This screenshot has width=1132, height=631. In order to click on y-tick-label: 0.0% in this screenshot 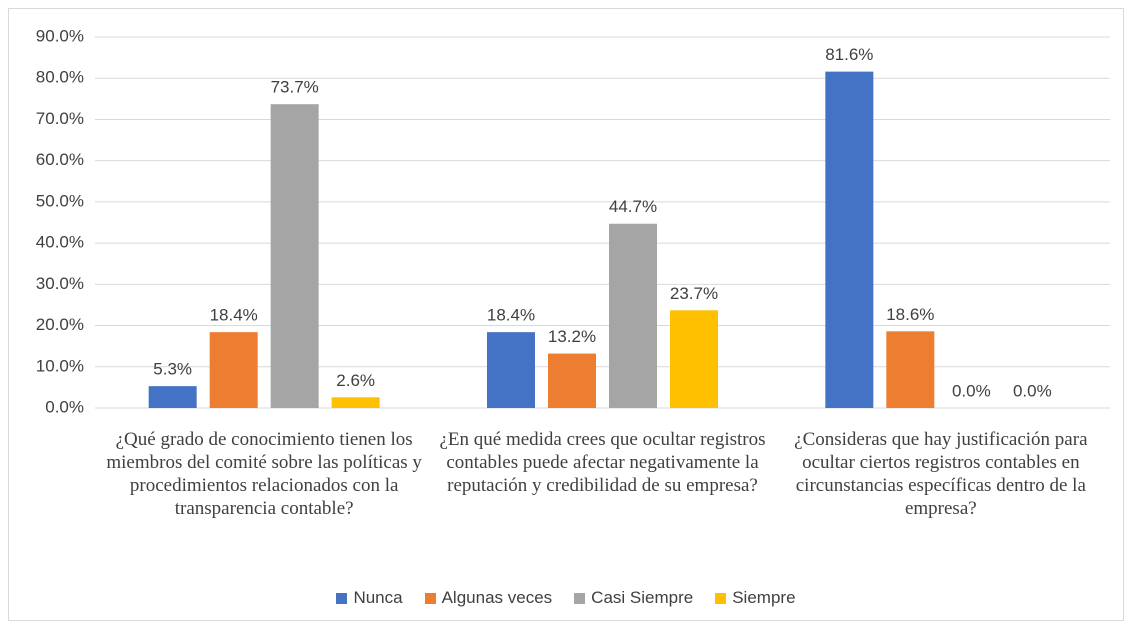, I will do `click(64, 406)`.